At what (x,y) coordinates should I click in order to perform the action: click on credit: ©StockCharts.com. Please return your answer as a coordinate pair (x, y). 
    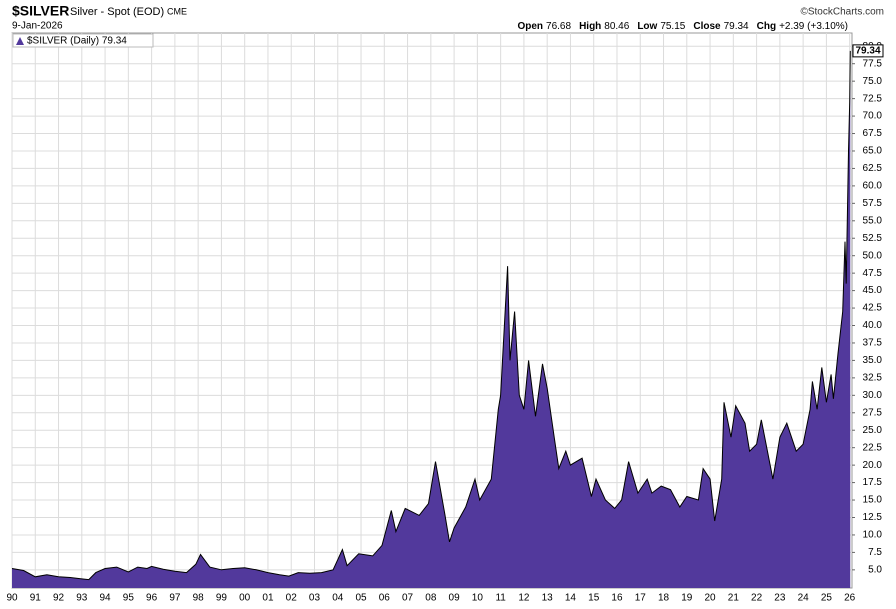
    Looking at the image, I should click on (842, 12).